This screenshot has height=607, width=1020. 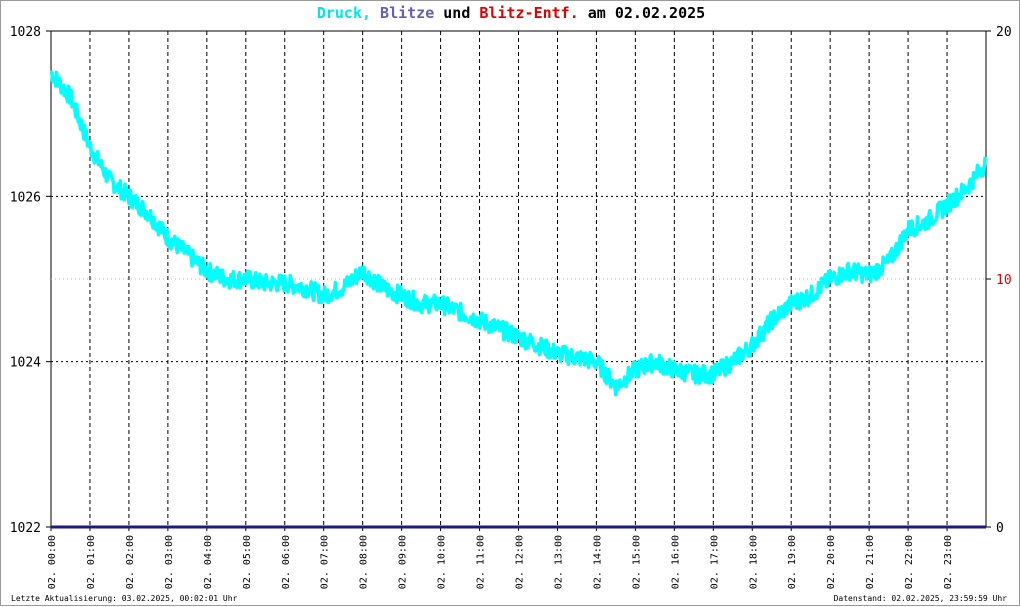 I want to click on x-tick-label: 02. 18:00, so click(x=753, y=562).